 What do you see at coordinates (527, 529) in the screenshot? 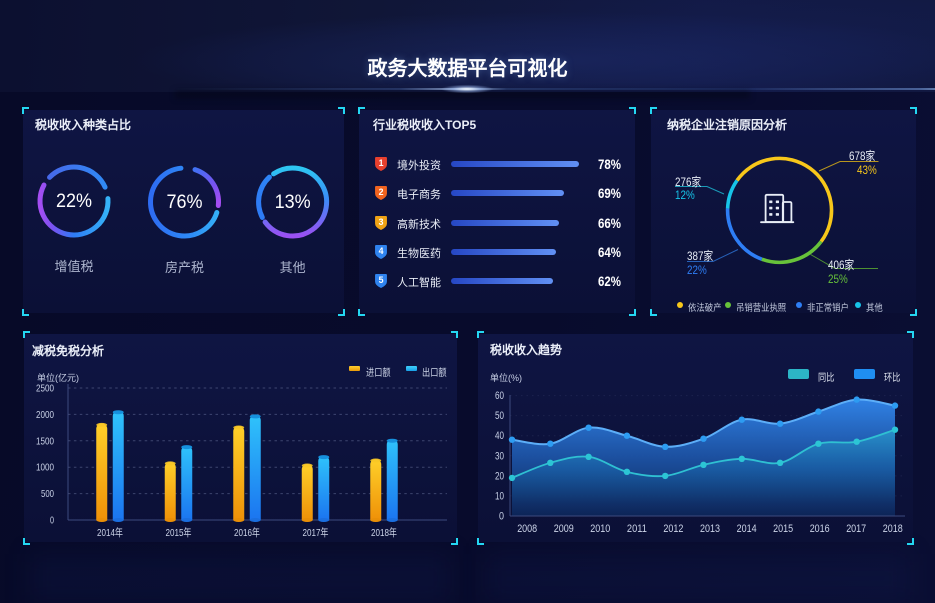
I see `svg-text: 2008` at bounding box center [527, 529].